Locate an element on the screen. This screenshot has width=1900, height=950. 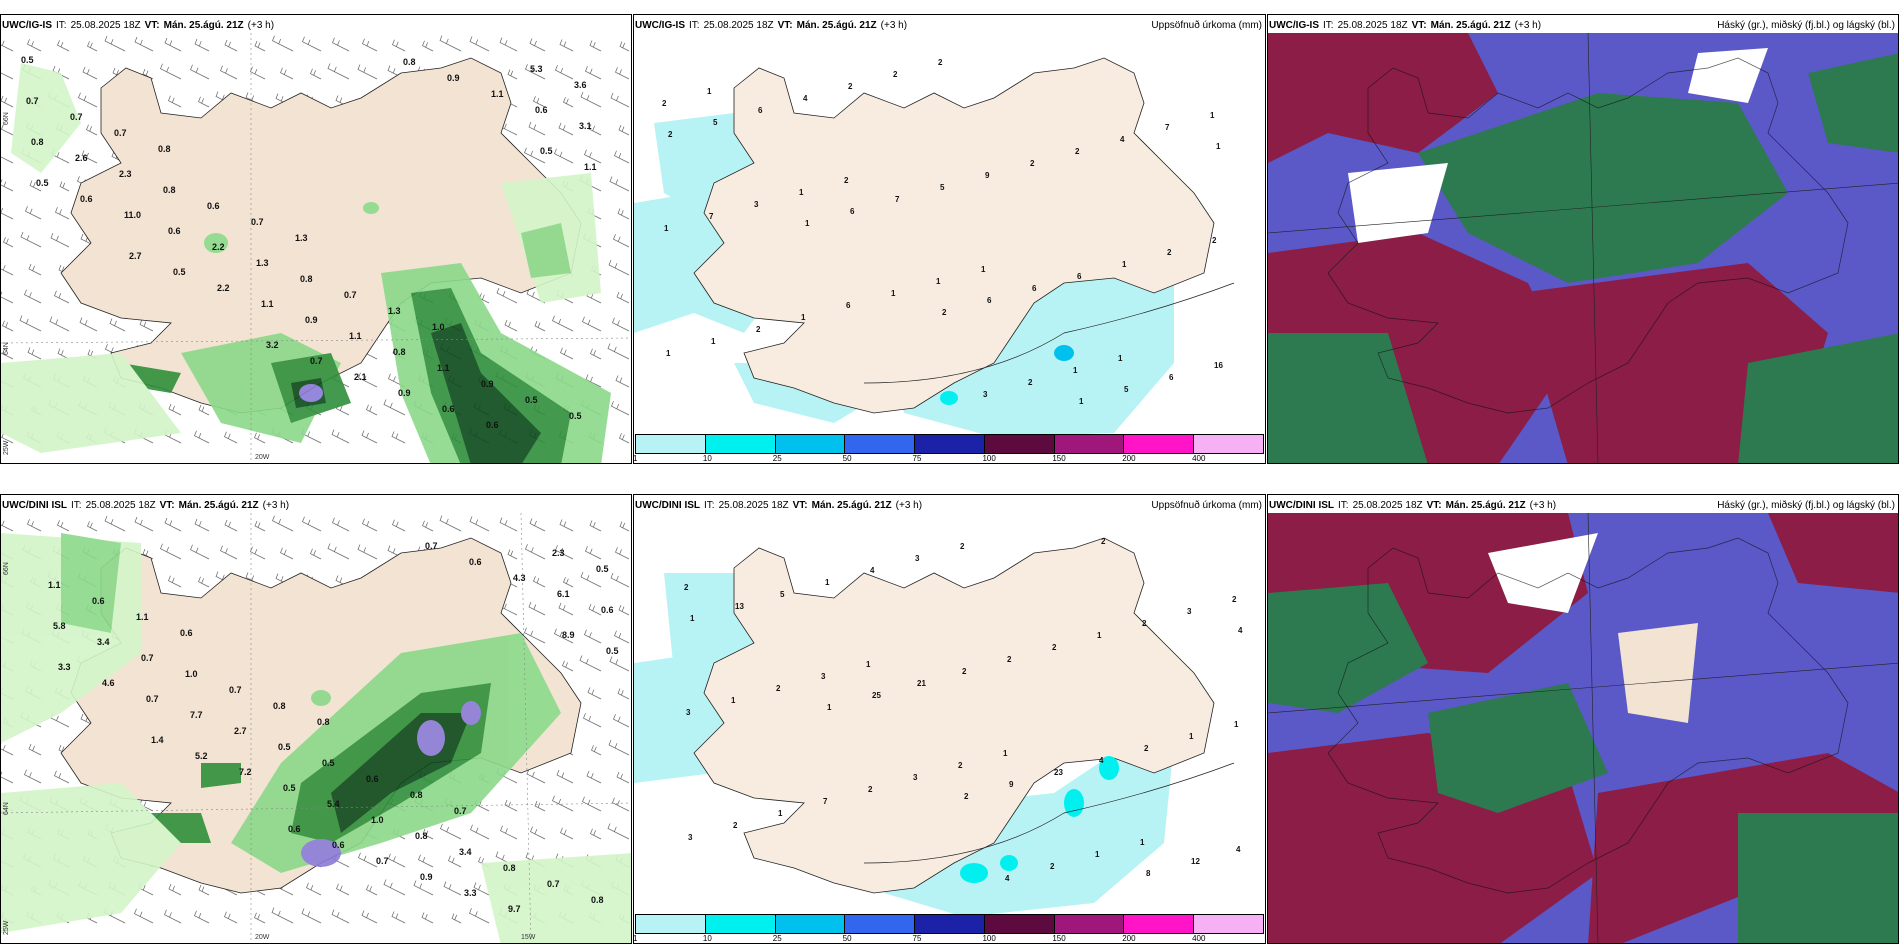
value-label: 0.9 is located at coordinates (453, 78).